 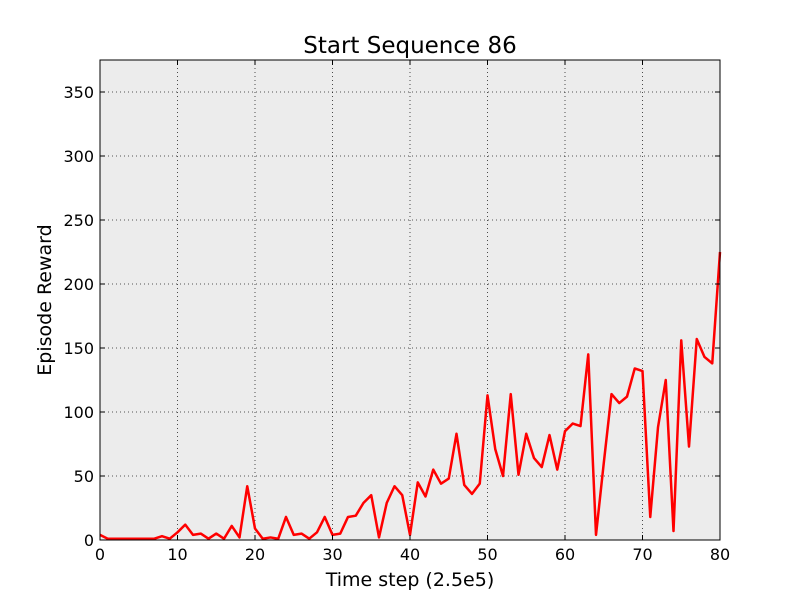 I want to click on x-tick-label: 20, so click(x=255, y=554).